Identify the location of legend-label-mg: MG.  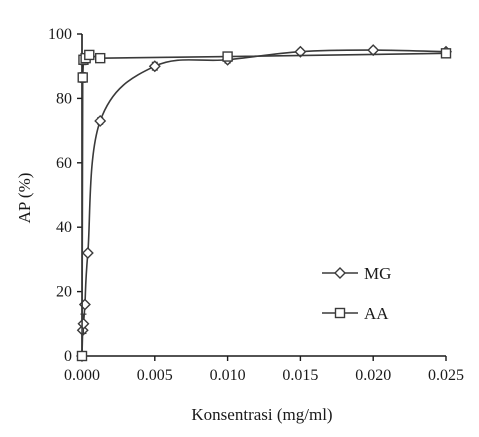
(377, 273).